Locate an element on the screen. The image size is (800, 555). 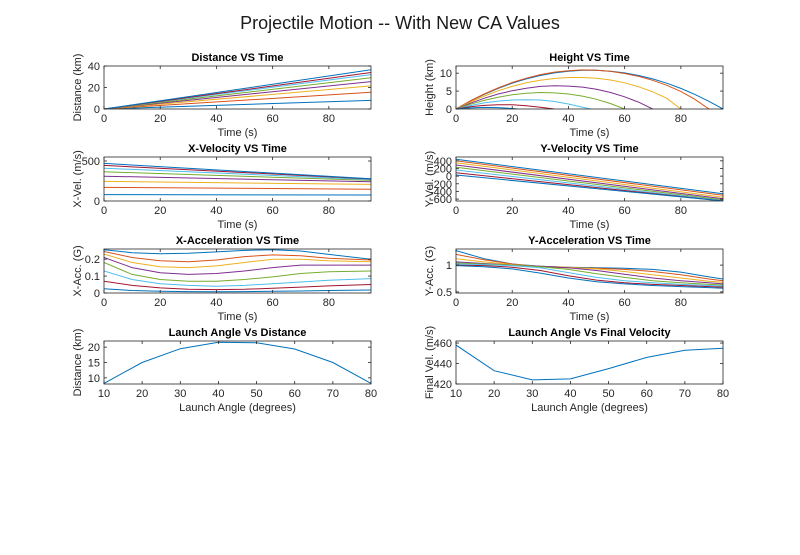
y-tick-label: 0.1 is located at coordinates (92, 277).